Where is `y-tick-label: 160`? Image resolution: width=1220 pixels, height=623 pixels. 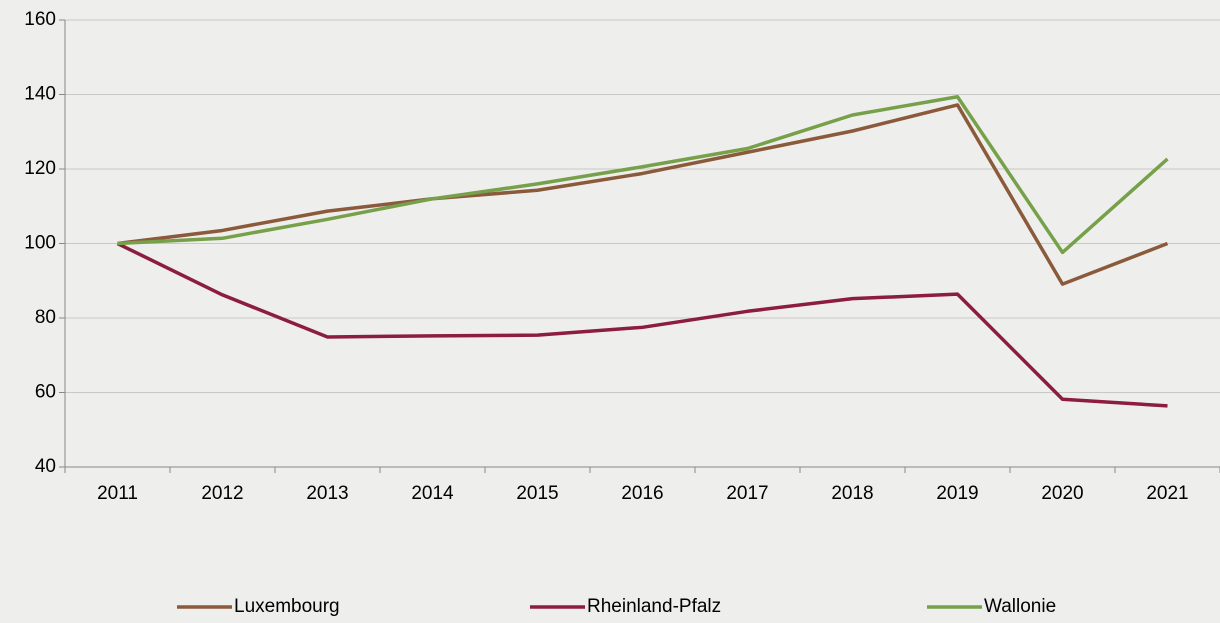 y-tick-label: 160 is located at coordinates (40, 19).